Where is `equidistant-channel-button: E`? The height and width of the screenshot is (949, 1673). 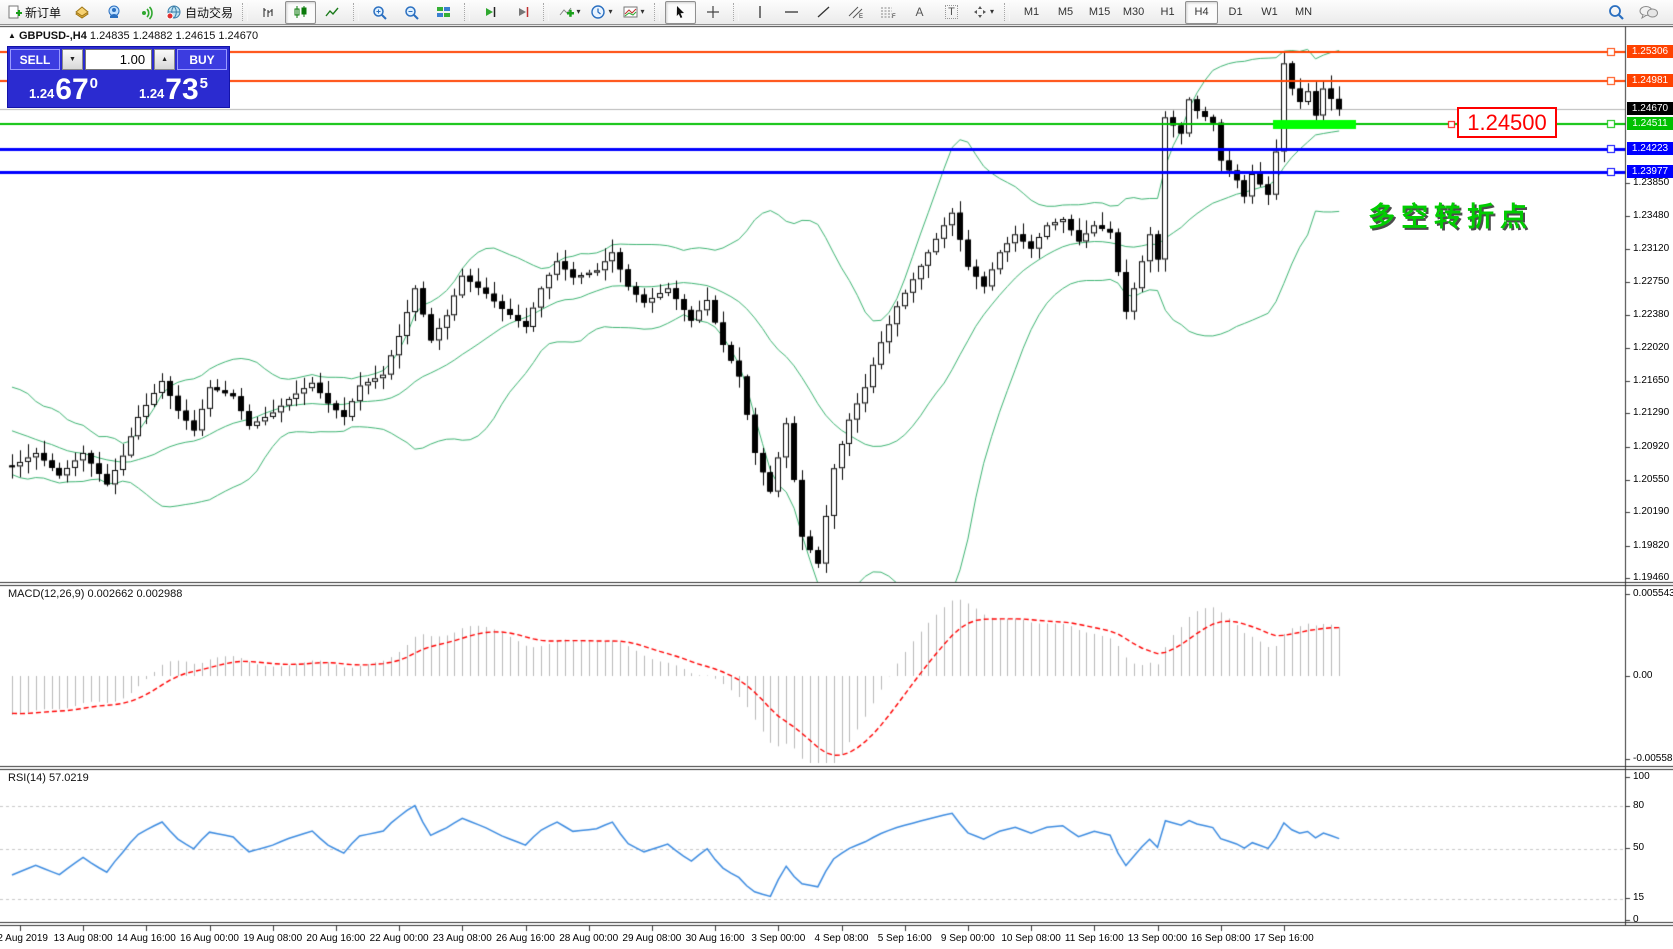 equidistant-channel-button: E is located at coordinates (855, 12).